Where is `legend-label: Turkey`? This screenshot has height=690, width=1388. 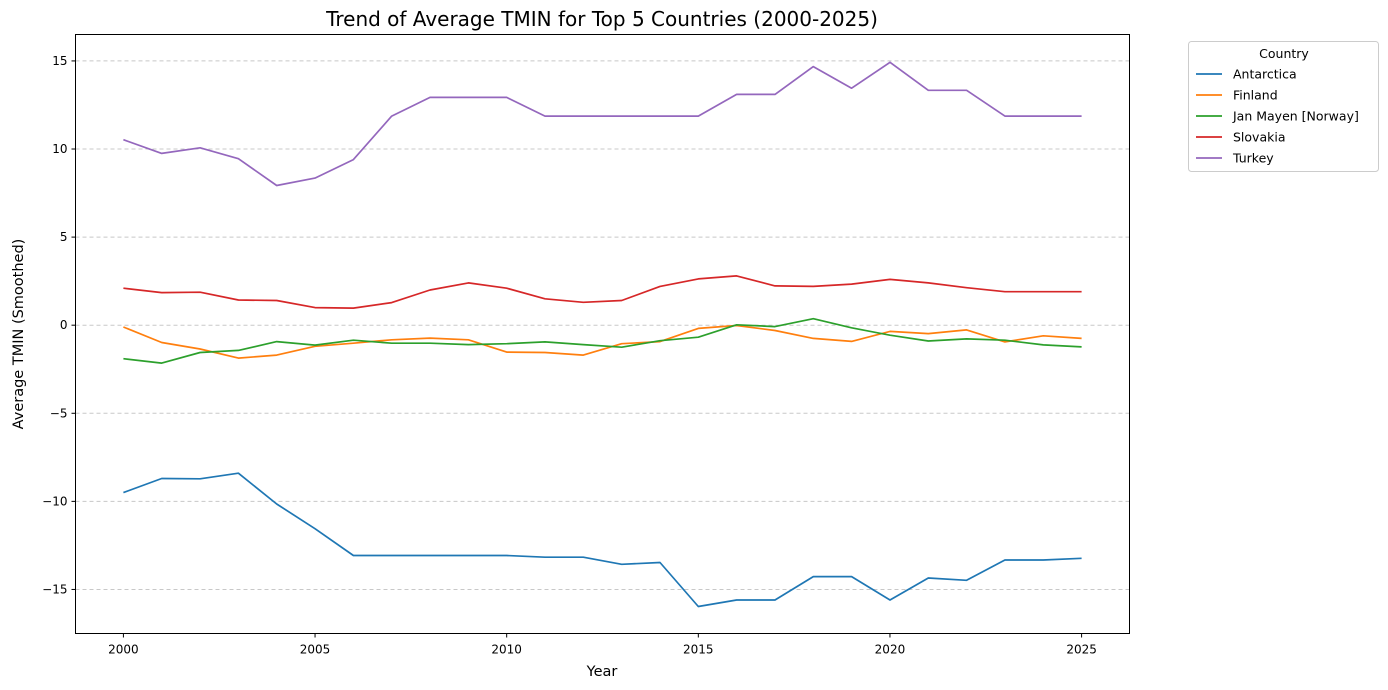 legend-label: Turkey is located at coordinates (1253, 158).